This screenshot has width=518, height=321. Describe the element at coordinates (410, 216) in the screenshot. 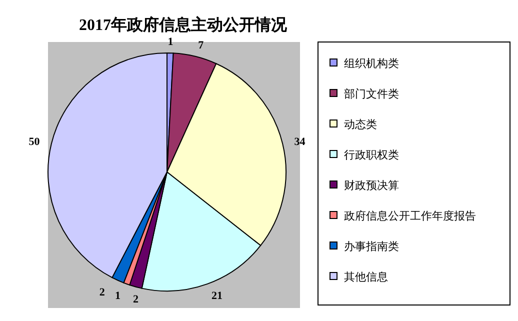

I see `legend-label: 政府信息公开工作年度报告` at that location.